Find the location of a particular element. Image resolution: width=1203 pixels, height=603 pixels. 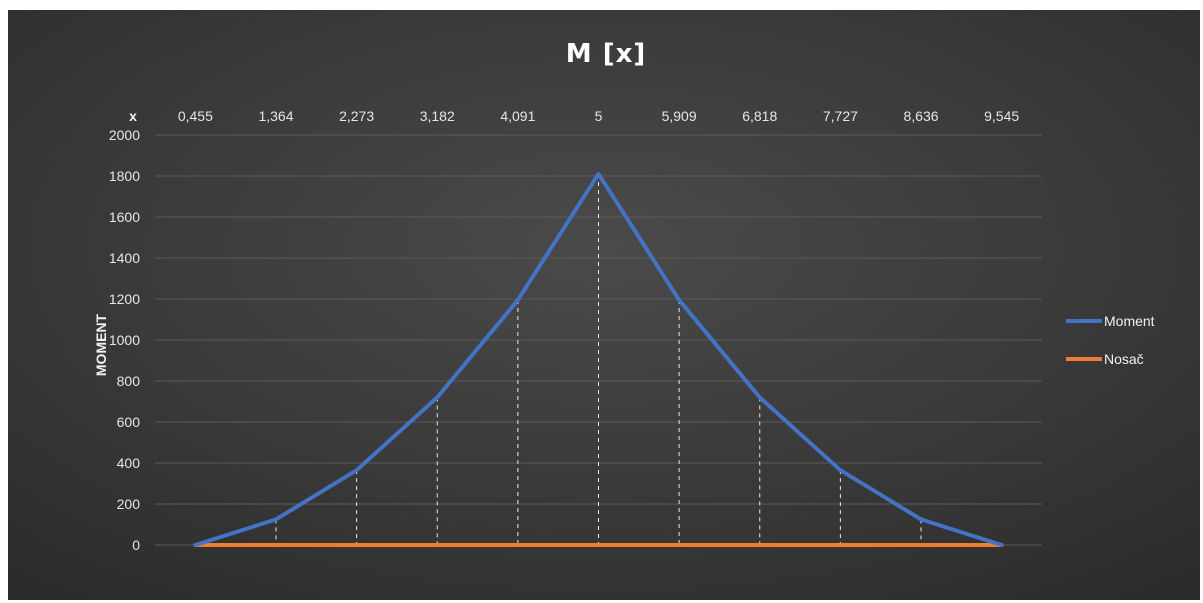

legend: Moment Nosač is located at coordinates (1110, 340).